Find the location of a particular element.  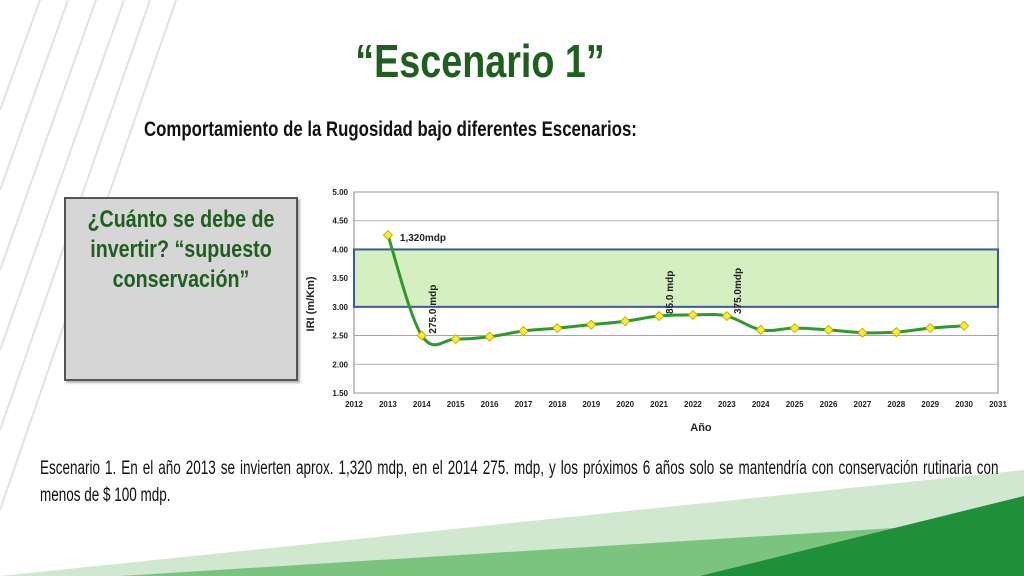

slide-title: “Escenario 1” is located at coordinates (480, 61).